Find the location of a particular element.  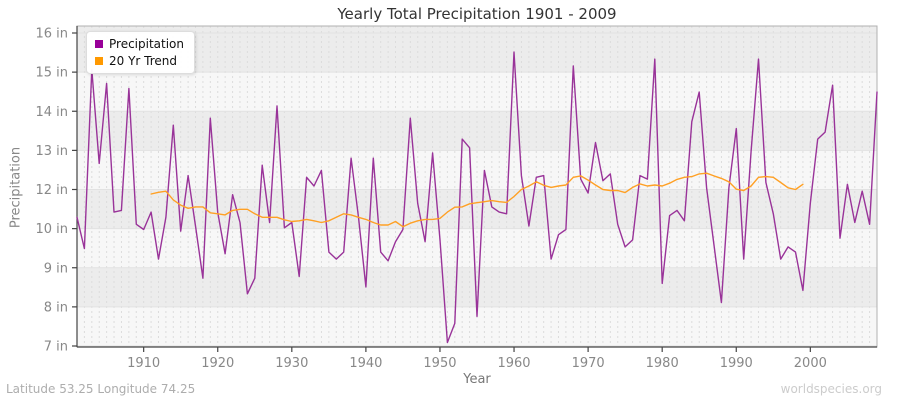

legend-entry-precipitation: Precipitation is located at coordinates (139, 44).